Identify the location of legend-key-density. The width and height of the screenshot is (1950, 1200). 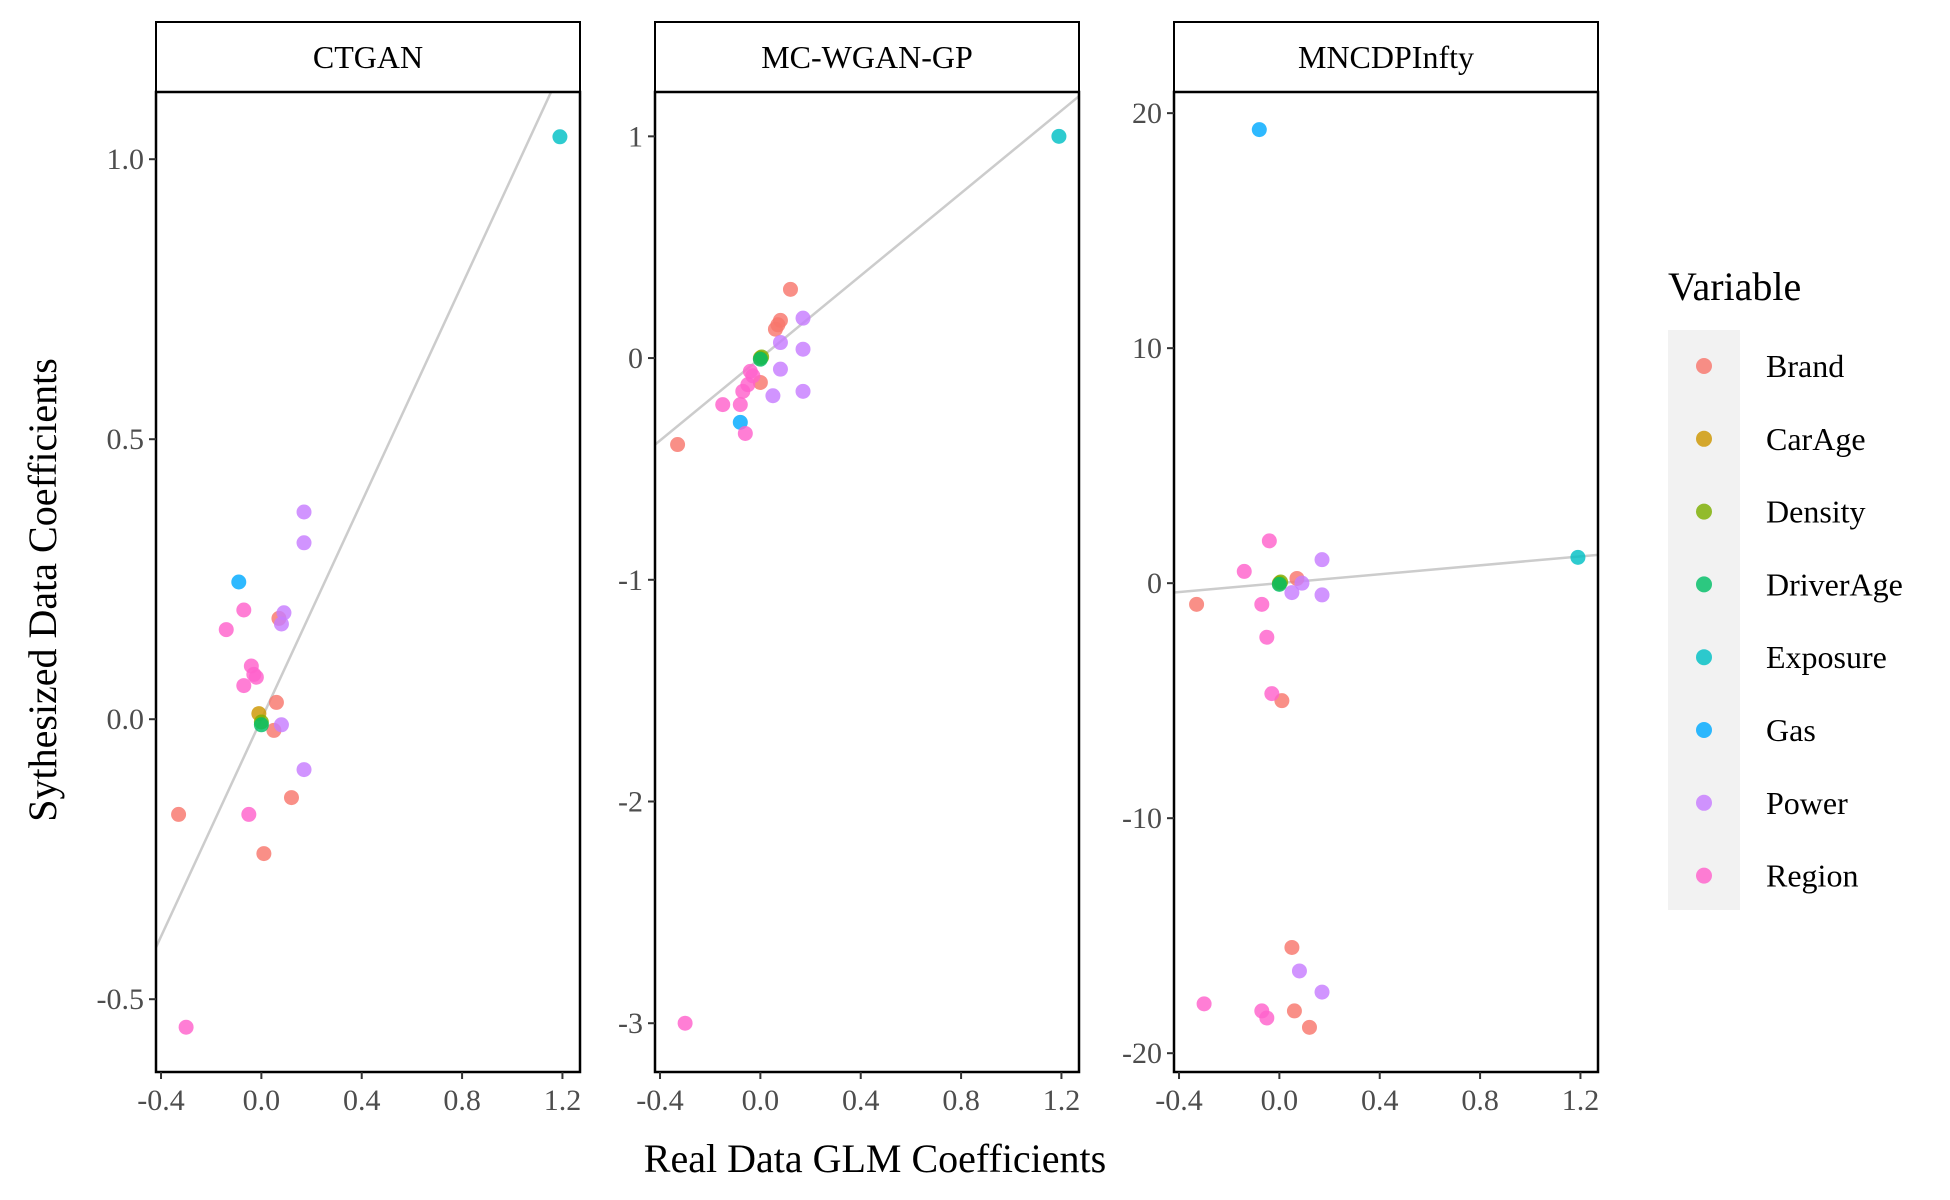
(1704, 511).